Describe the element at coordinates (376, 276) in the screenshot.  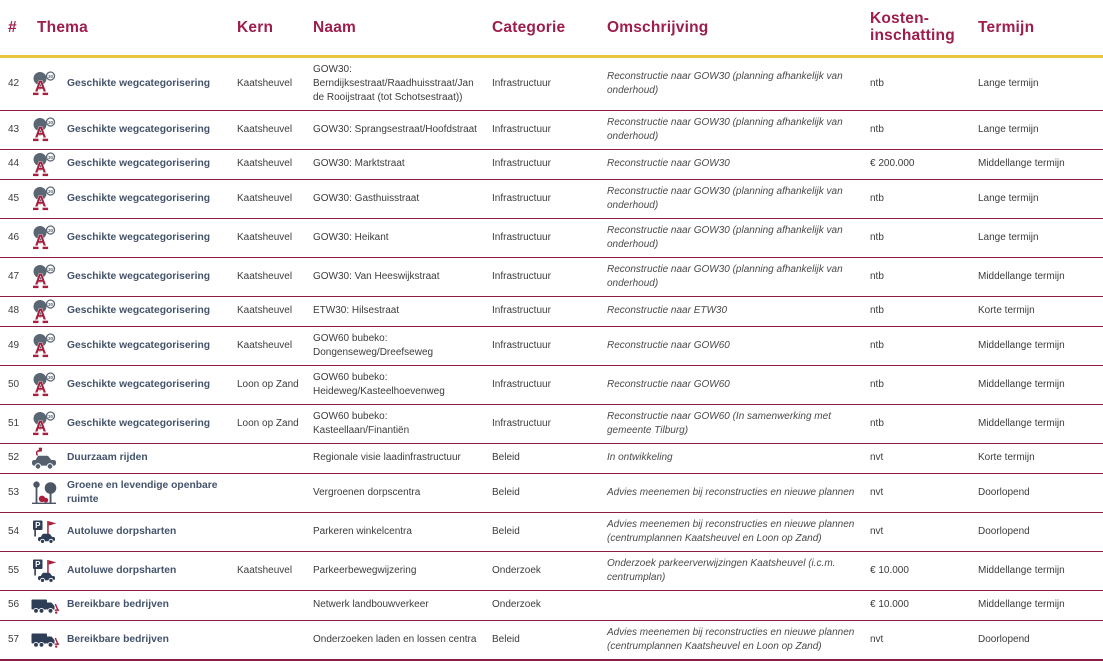
I see `naam-cell: GOW30: Van Heeswijkstraat` at that location.